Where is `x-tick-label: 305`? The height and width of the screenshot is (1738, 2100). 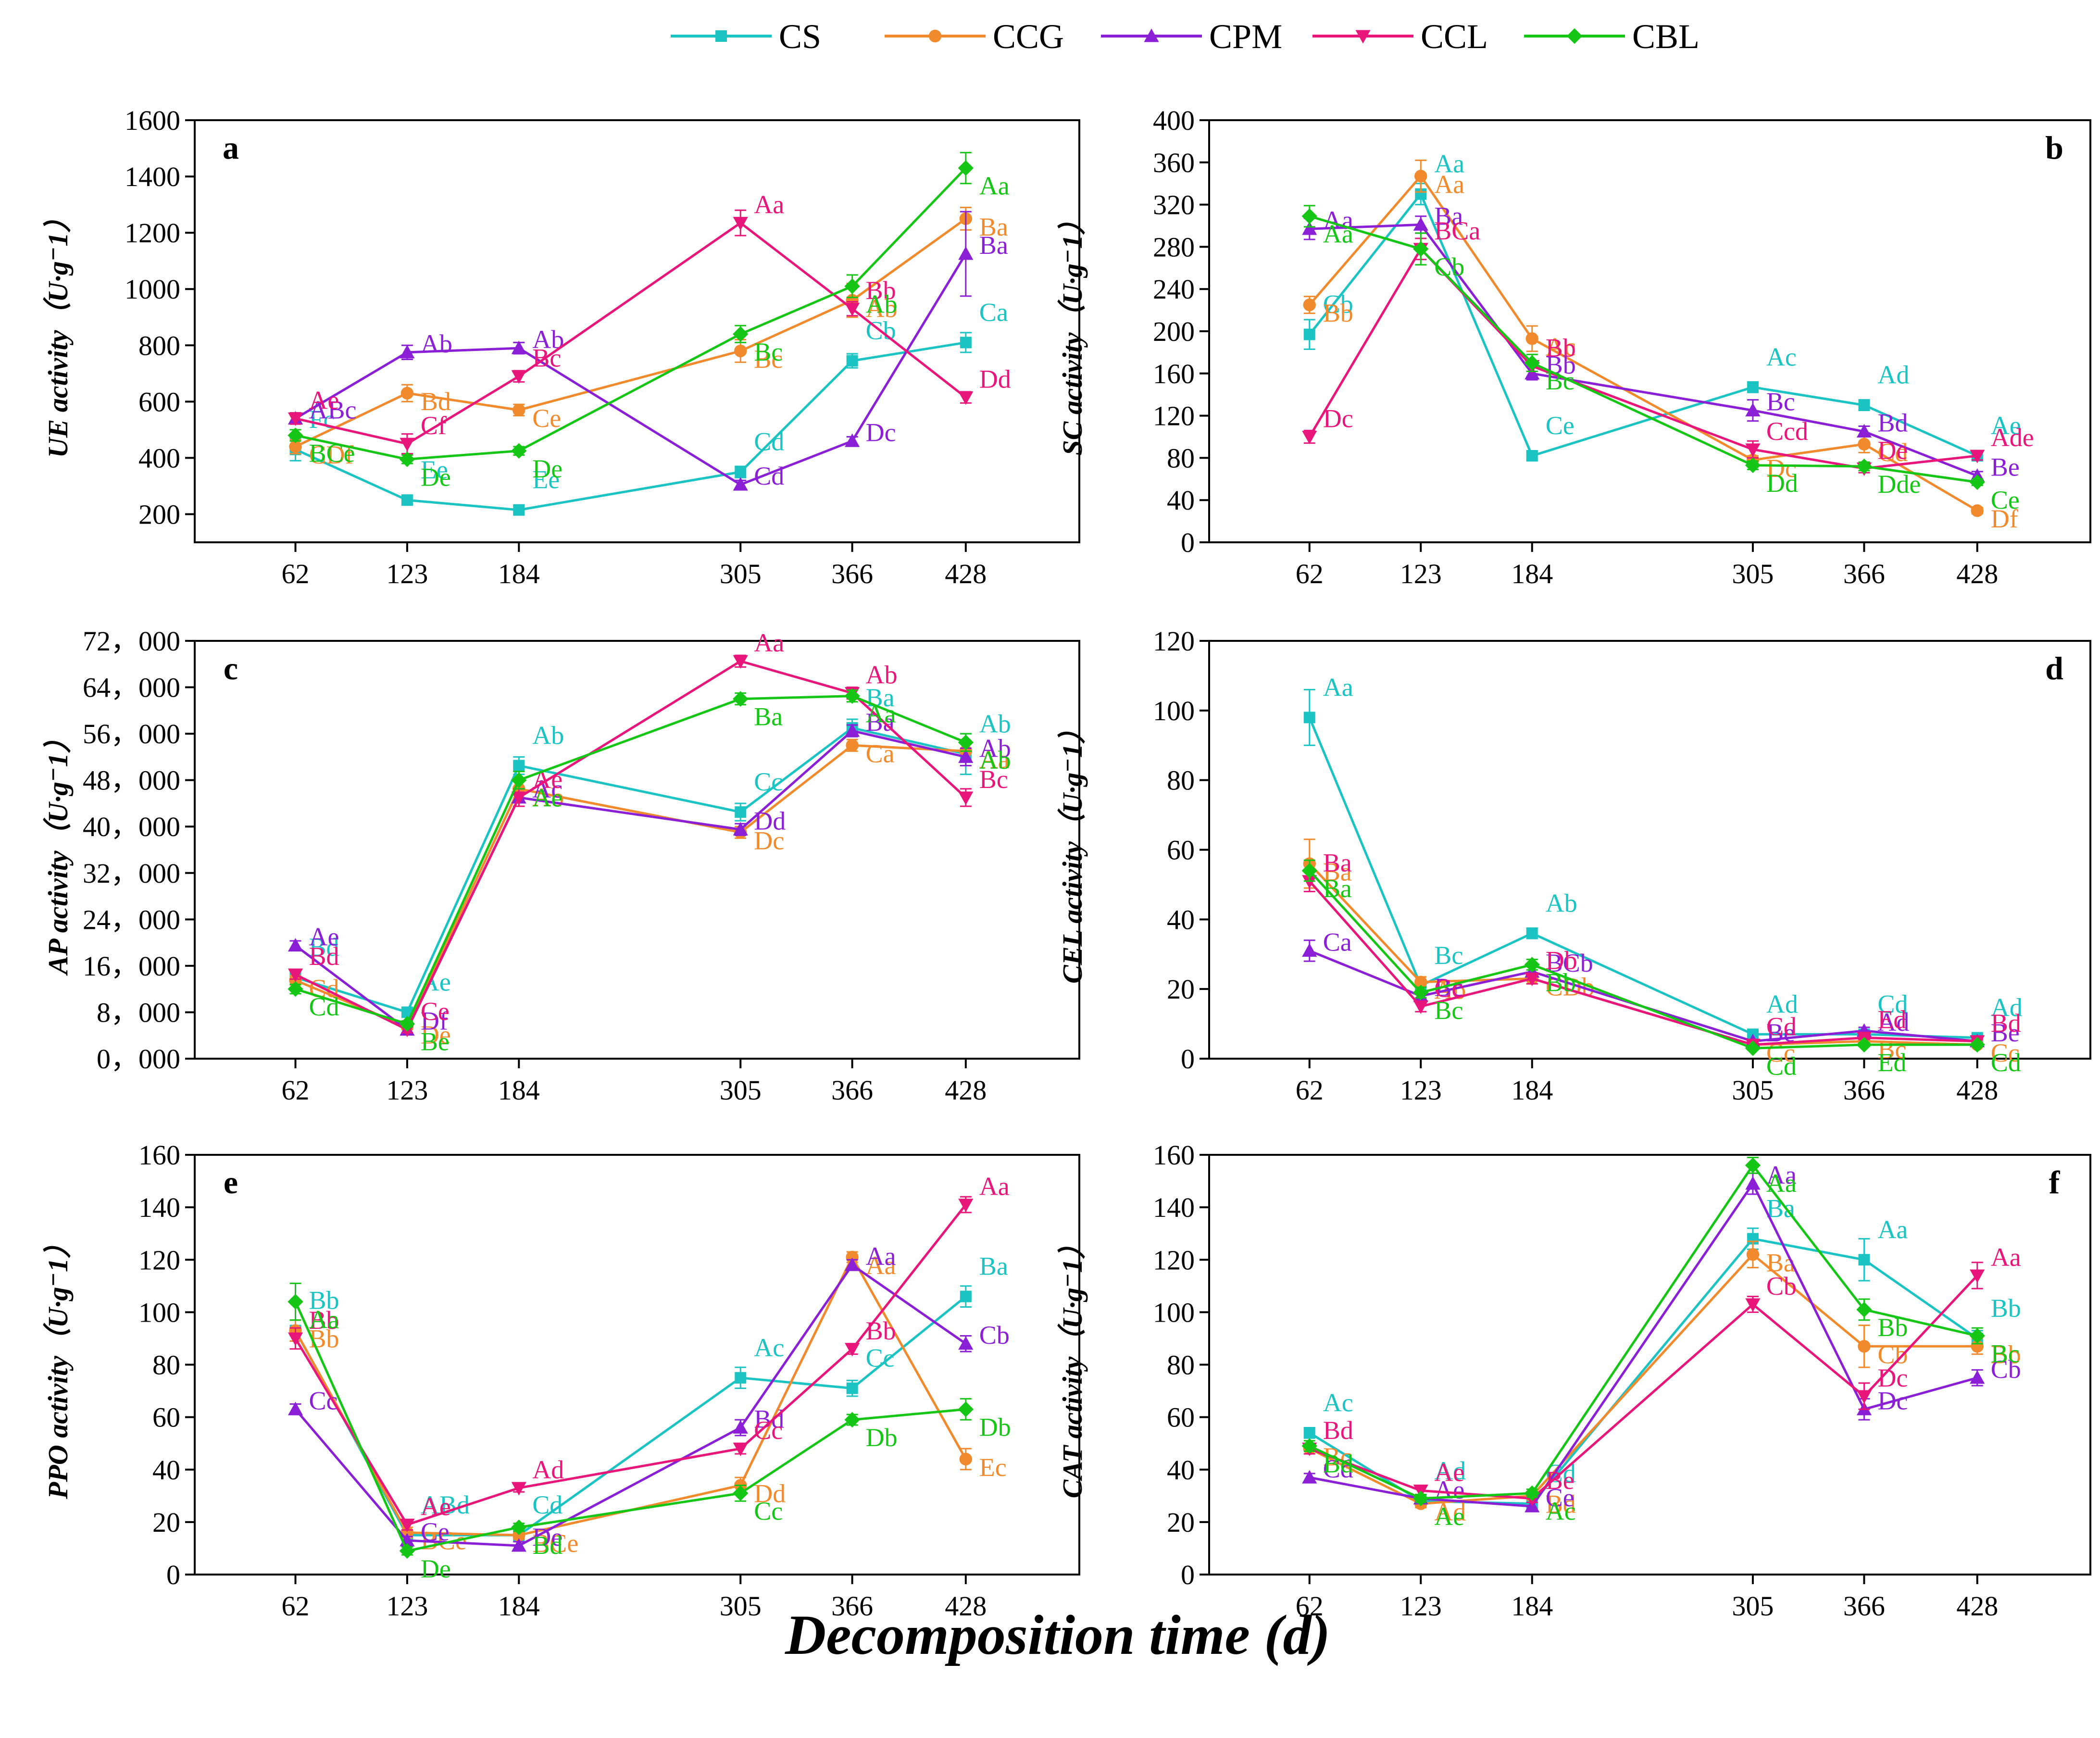
x-tick-label: 305 is located at coordinates (1753, 1090).